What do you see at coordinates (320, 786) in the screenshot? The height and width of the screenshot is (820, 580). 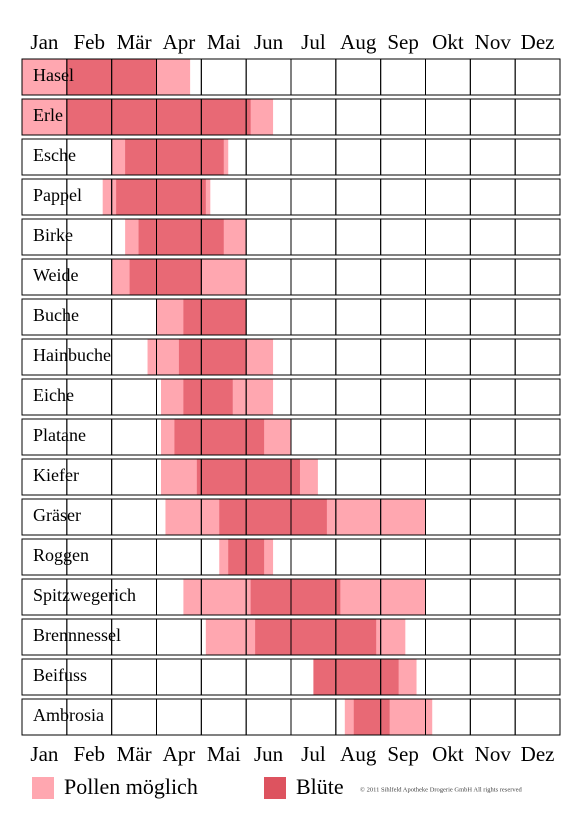 I see `legend-label: Blüte` at bounding box center [320, 786].